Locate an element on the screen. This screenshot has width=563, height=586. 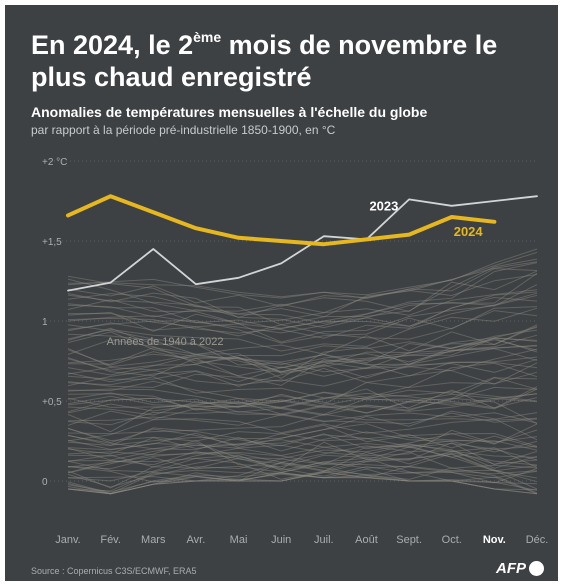
x-tick-label: Oct. is located at coordinates (452, 540).